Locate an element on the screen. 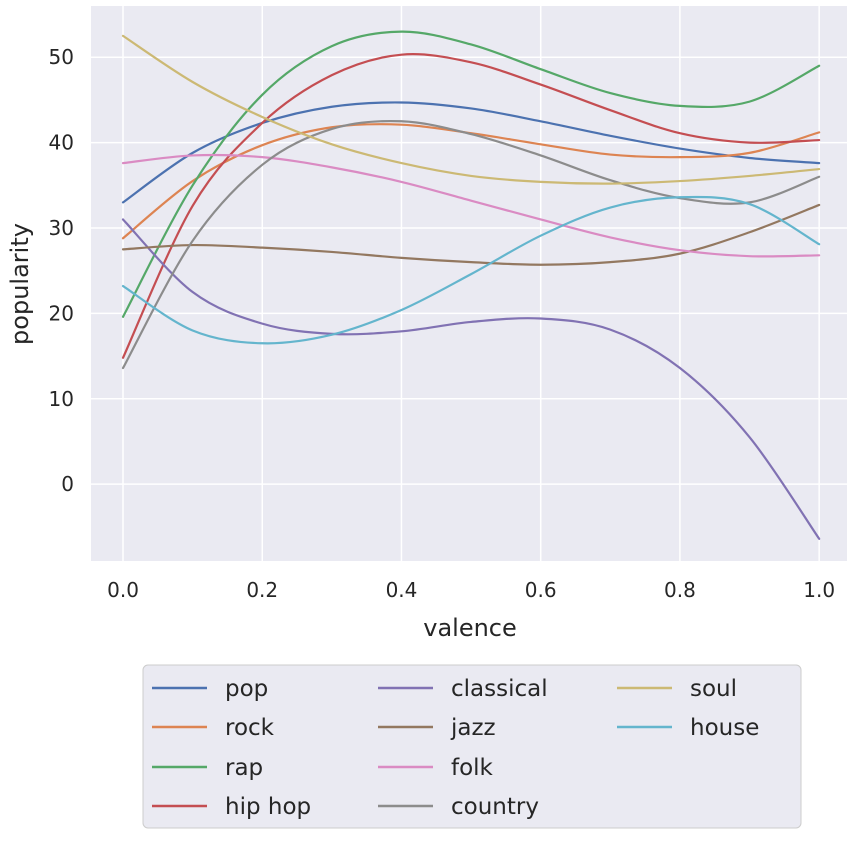  x-tick-label: 0.6 is located at coordinates (541, 590).